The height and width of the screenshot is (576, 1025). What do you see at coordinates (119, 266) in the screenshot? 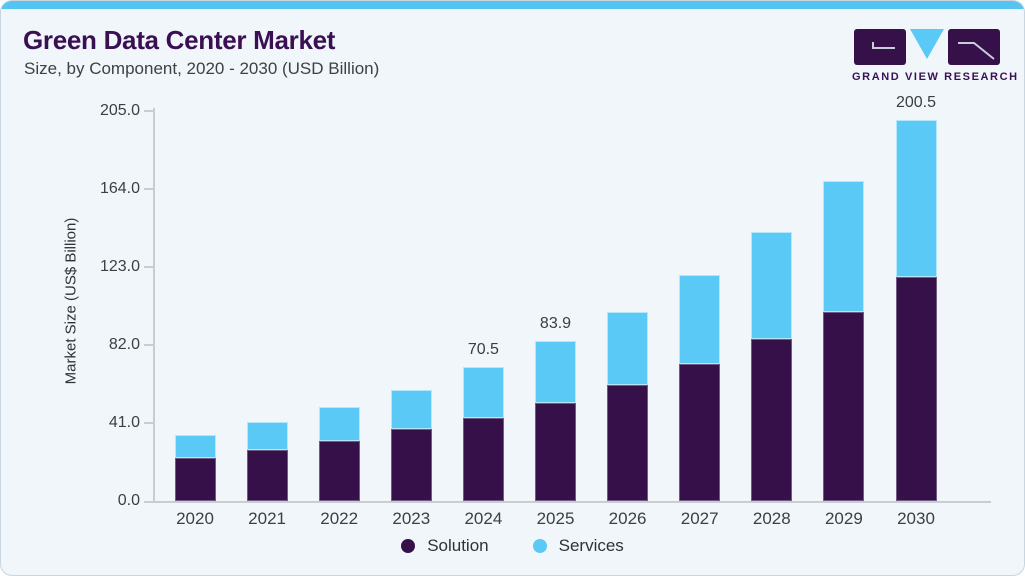
I see `y-tick-label: 123.0` at bounding box center [119, 266].